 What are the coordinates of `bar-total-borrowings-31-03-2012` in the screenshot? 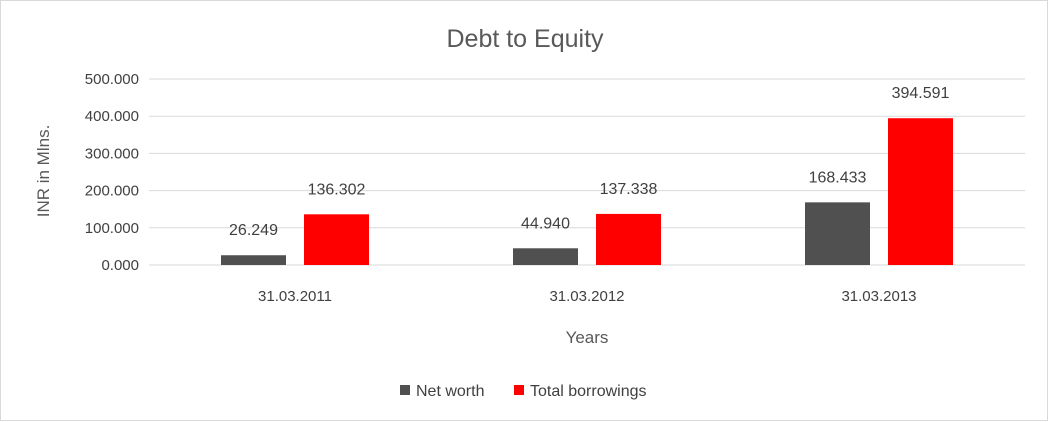 It's located at (628, 239).